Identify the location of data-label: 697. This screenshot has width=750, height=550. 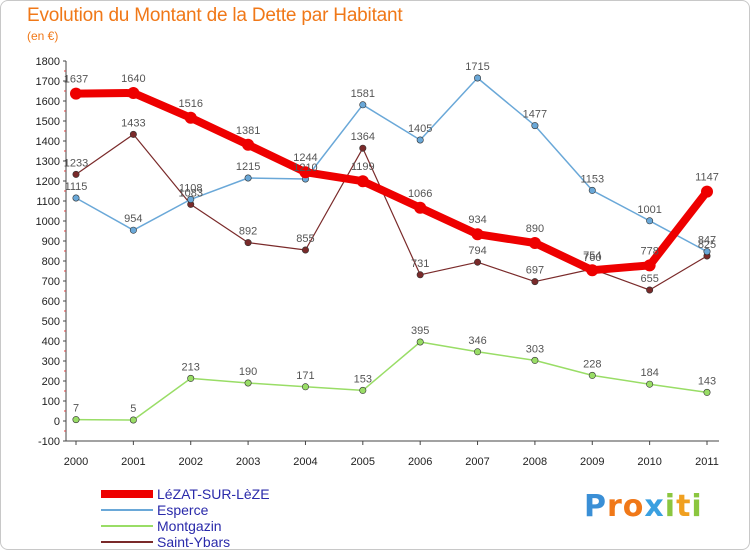
(535, 271).